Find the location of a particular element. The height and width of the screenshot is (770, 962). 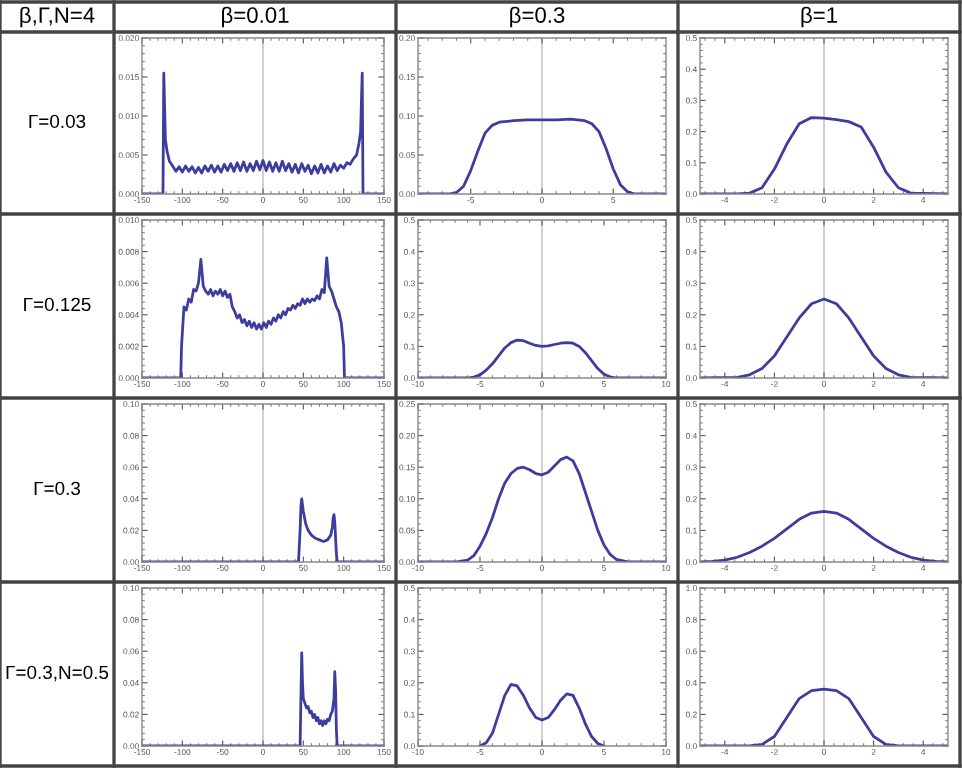

chart-title: β=0.3 is located at coordinates (537, 17).